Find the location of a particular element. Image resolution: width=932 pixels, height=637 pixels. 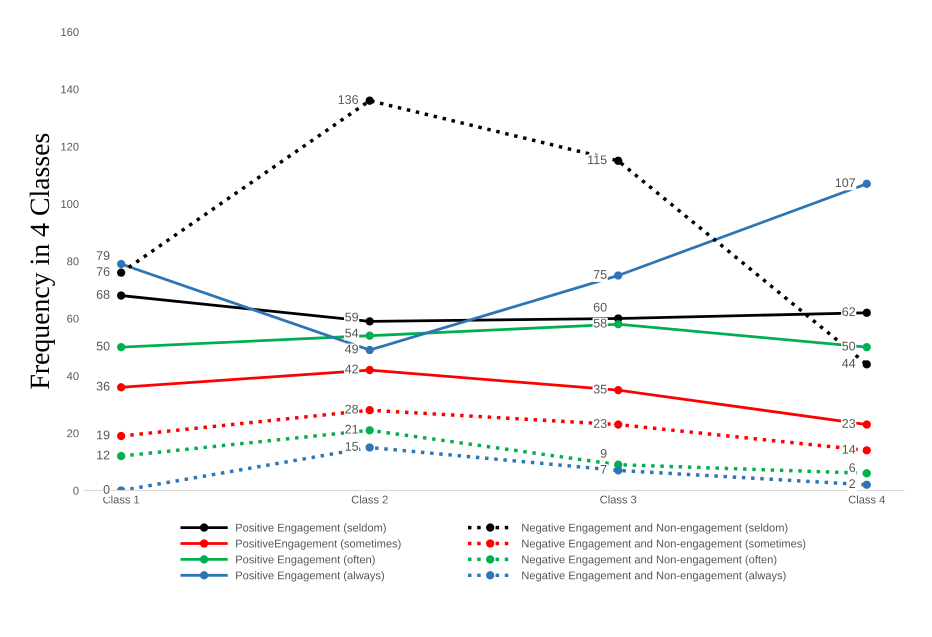

legend-label: Positive Engagement (always) is located at coordinates (310, 576).